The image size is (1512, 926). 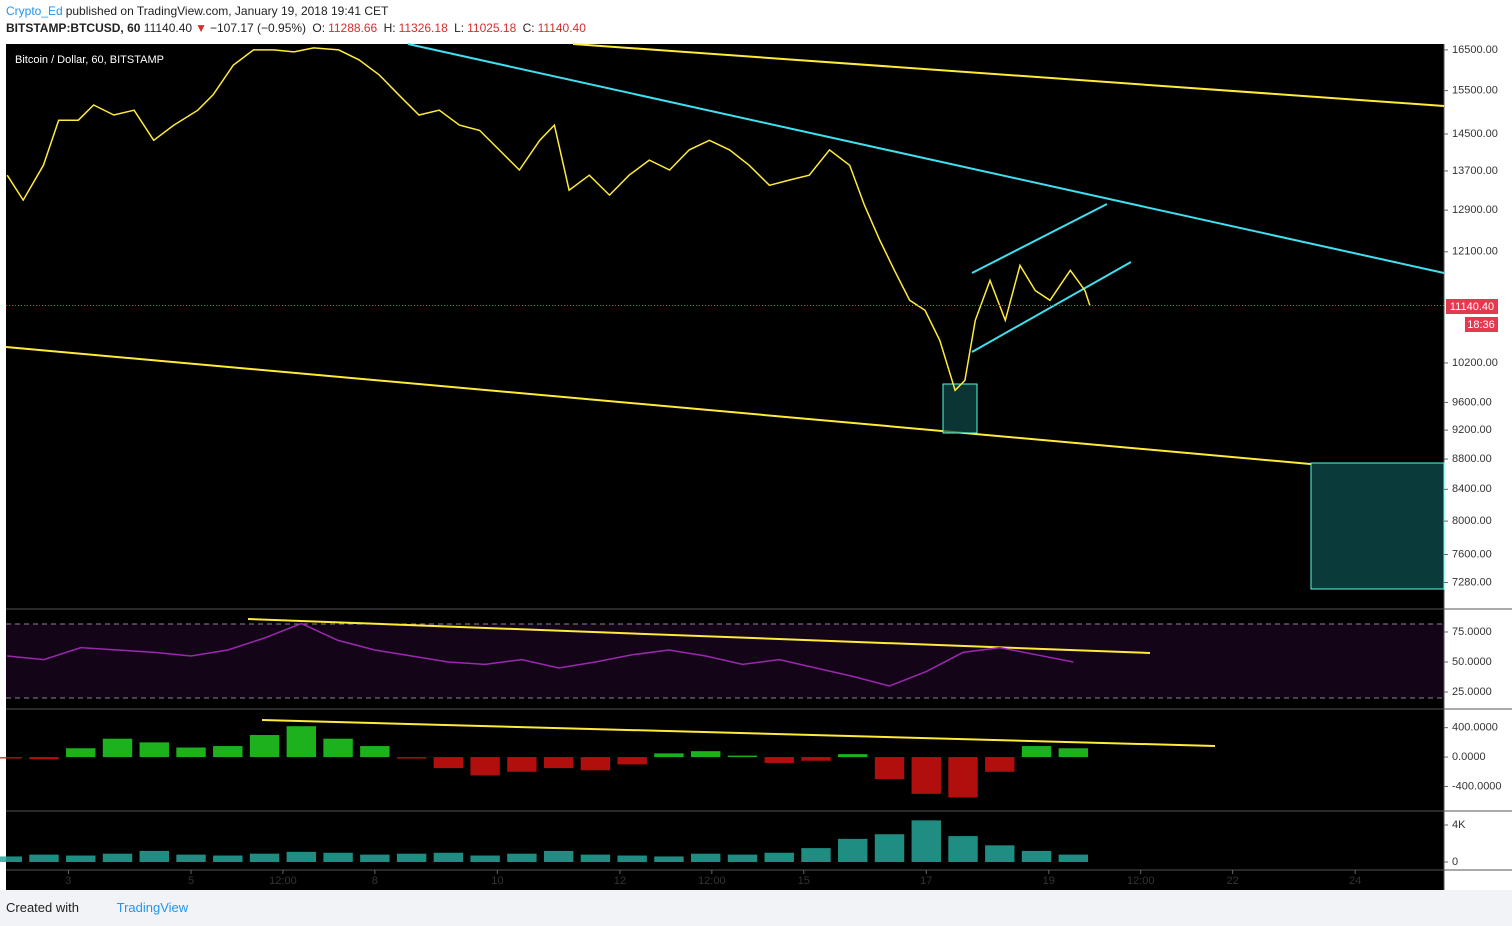 I want to click on y-tick-label: 0, so click(x=1455, y=862).